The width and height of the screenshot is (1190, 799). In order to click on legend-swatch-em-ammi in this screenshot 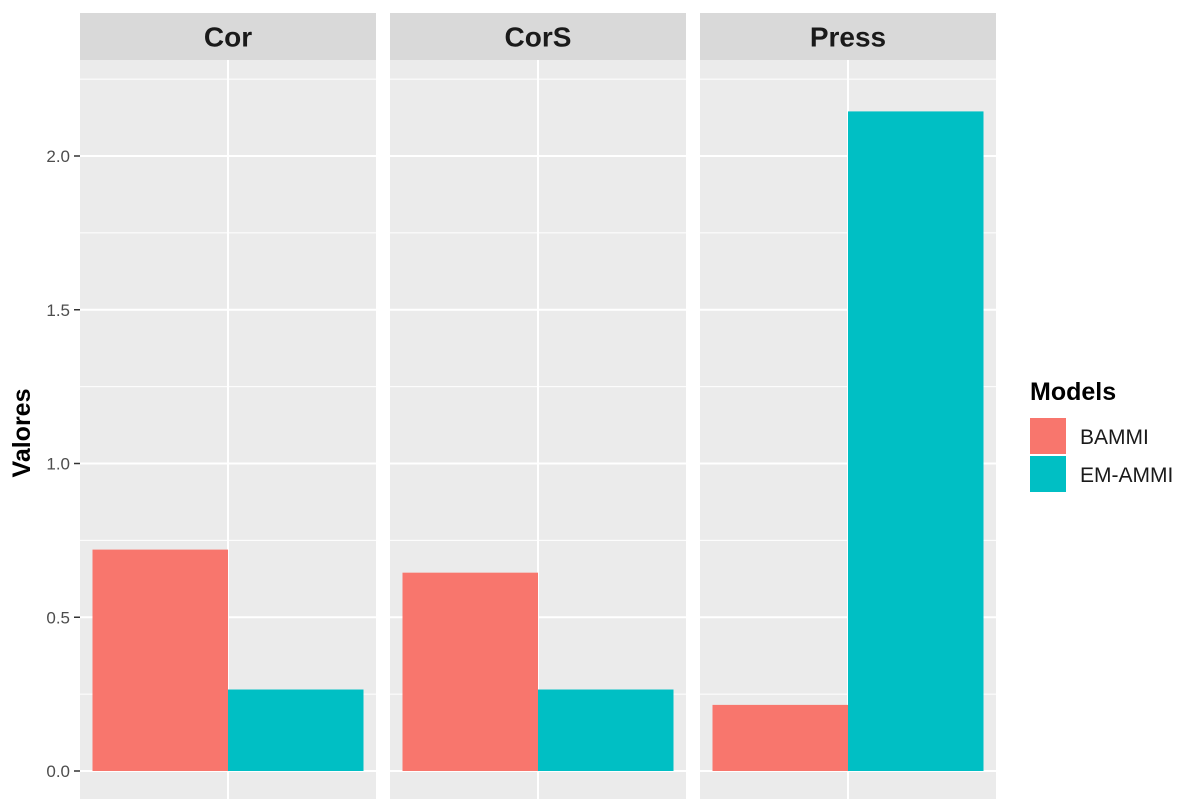, I will do `click(1048, 474)`.